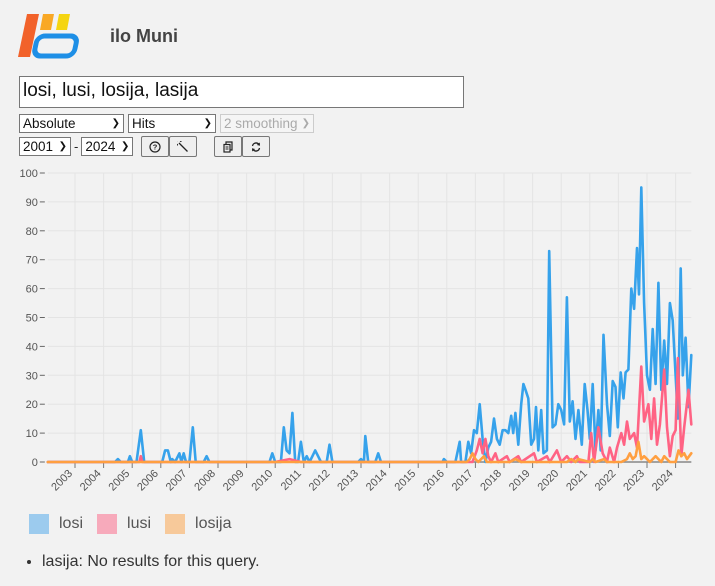  Describe the element at coordinates (32, 261) in the screenshot. I see `y-tick-label: 70` at that location.